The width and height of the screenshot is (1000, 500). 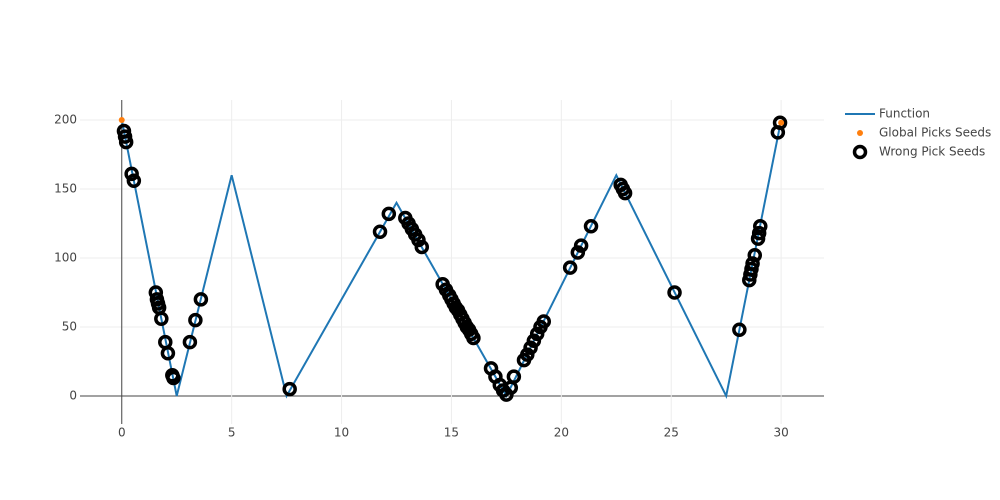 What do you see at coordinates (122, 433) in the screenshot?
I see `x-tick-label: 0` at bounding box center [122, 433].